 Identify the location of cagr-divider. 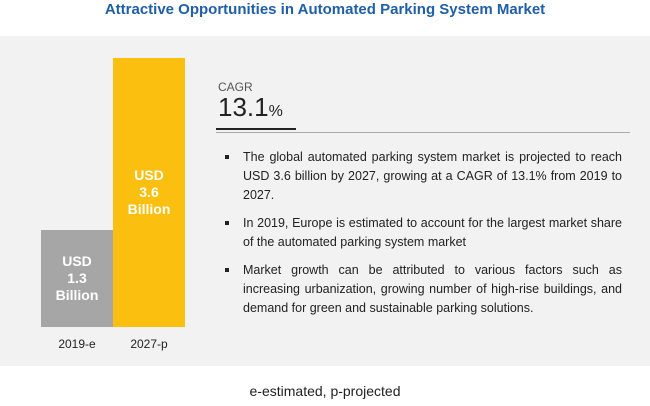
(423, 132).